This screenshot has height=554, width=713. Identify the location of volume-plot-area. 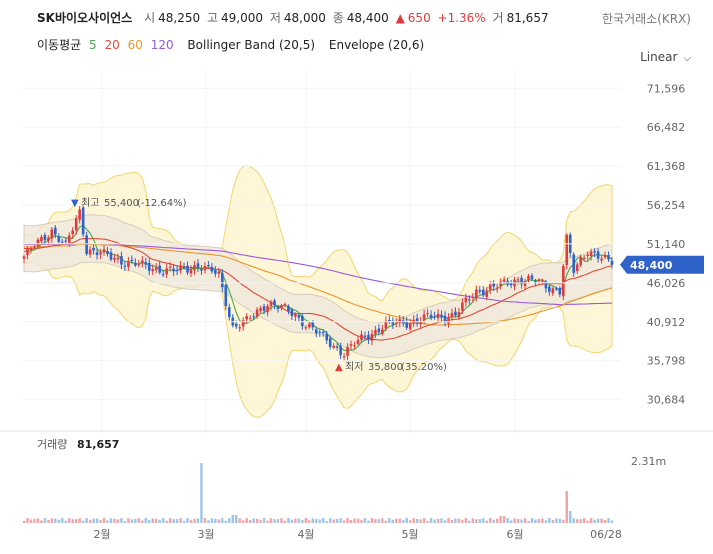
(321, 478).